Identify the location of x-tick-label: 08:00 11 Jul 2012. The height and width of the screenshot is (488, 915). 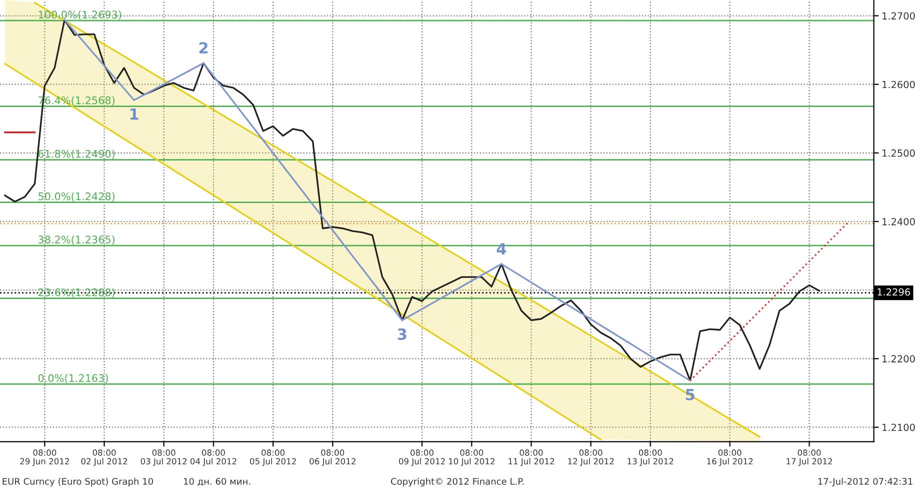
(531, 457).